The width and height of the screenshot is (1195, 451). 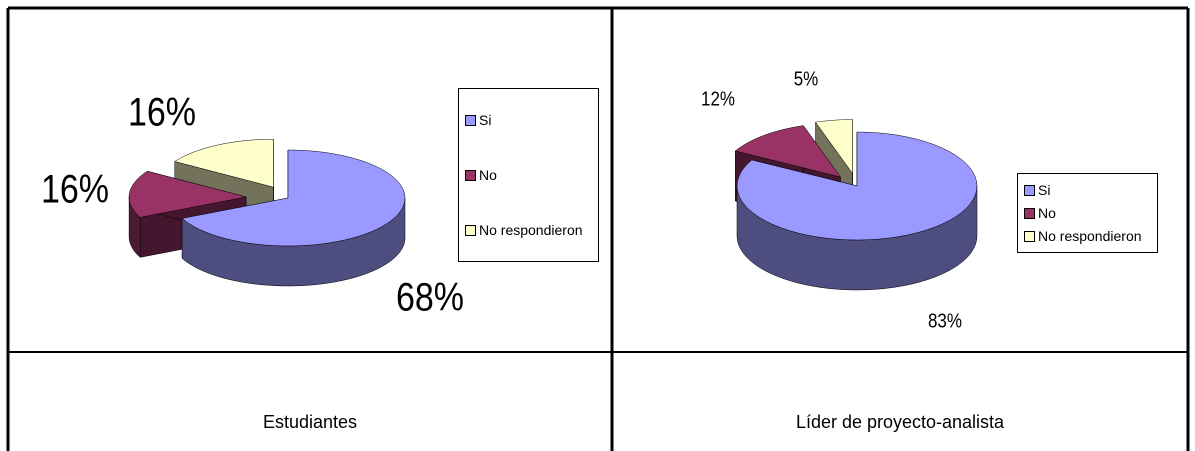 What do you see at coordinates (900, 422) in the screenshot?
I see `caption: Líder de proyecto-analista` at bounding box center [900, 422].